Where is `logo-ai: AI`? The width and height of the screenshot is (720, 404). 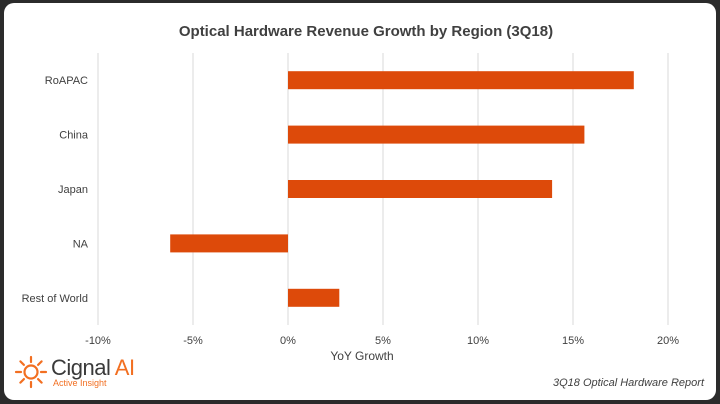 logo-ai: AI is located at coordinates (124, 367).